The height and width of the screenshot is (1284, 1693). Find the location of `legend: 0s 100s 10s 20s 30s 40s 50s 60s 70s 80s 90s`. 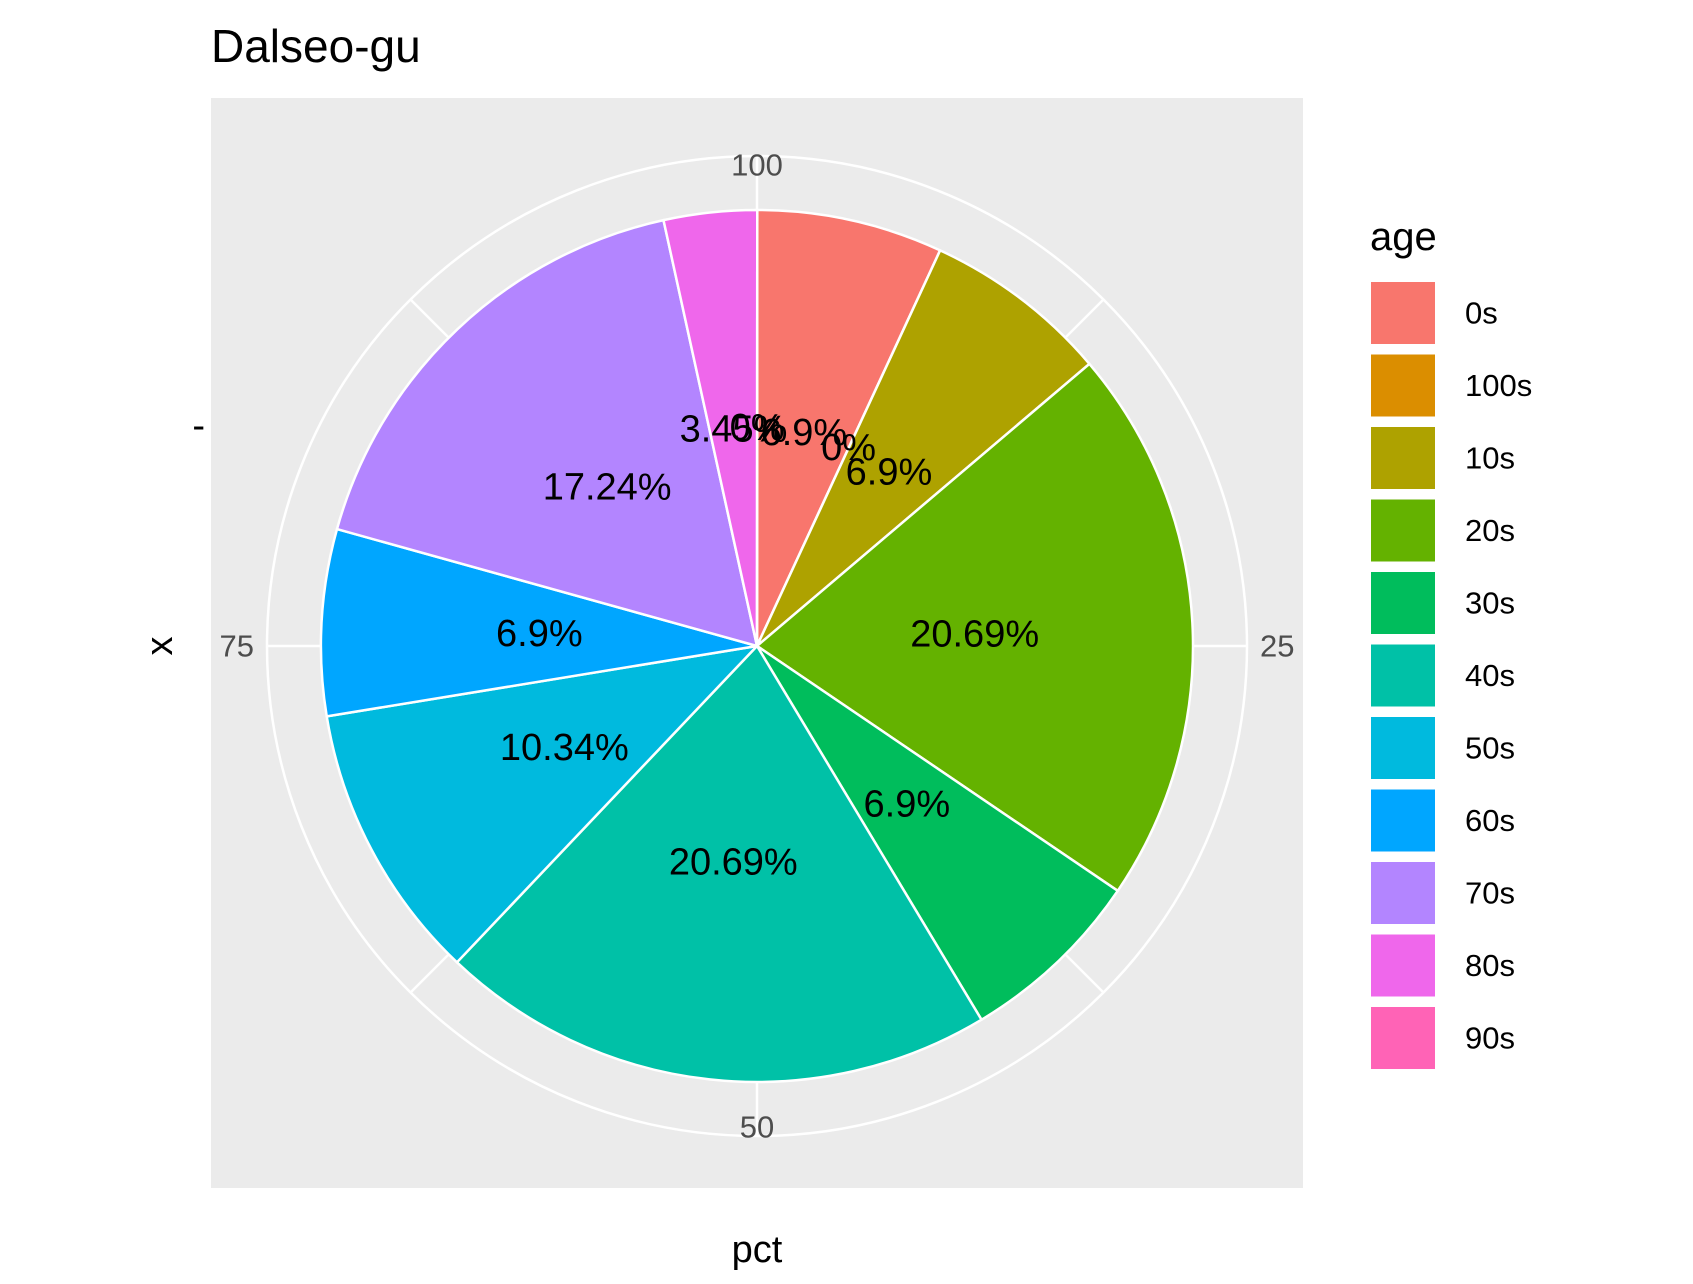

legend: 0s 100s 10s 20s 30s 40s 50s 60s 70s 80s 90s is located at coordinates (1451, 675).